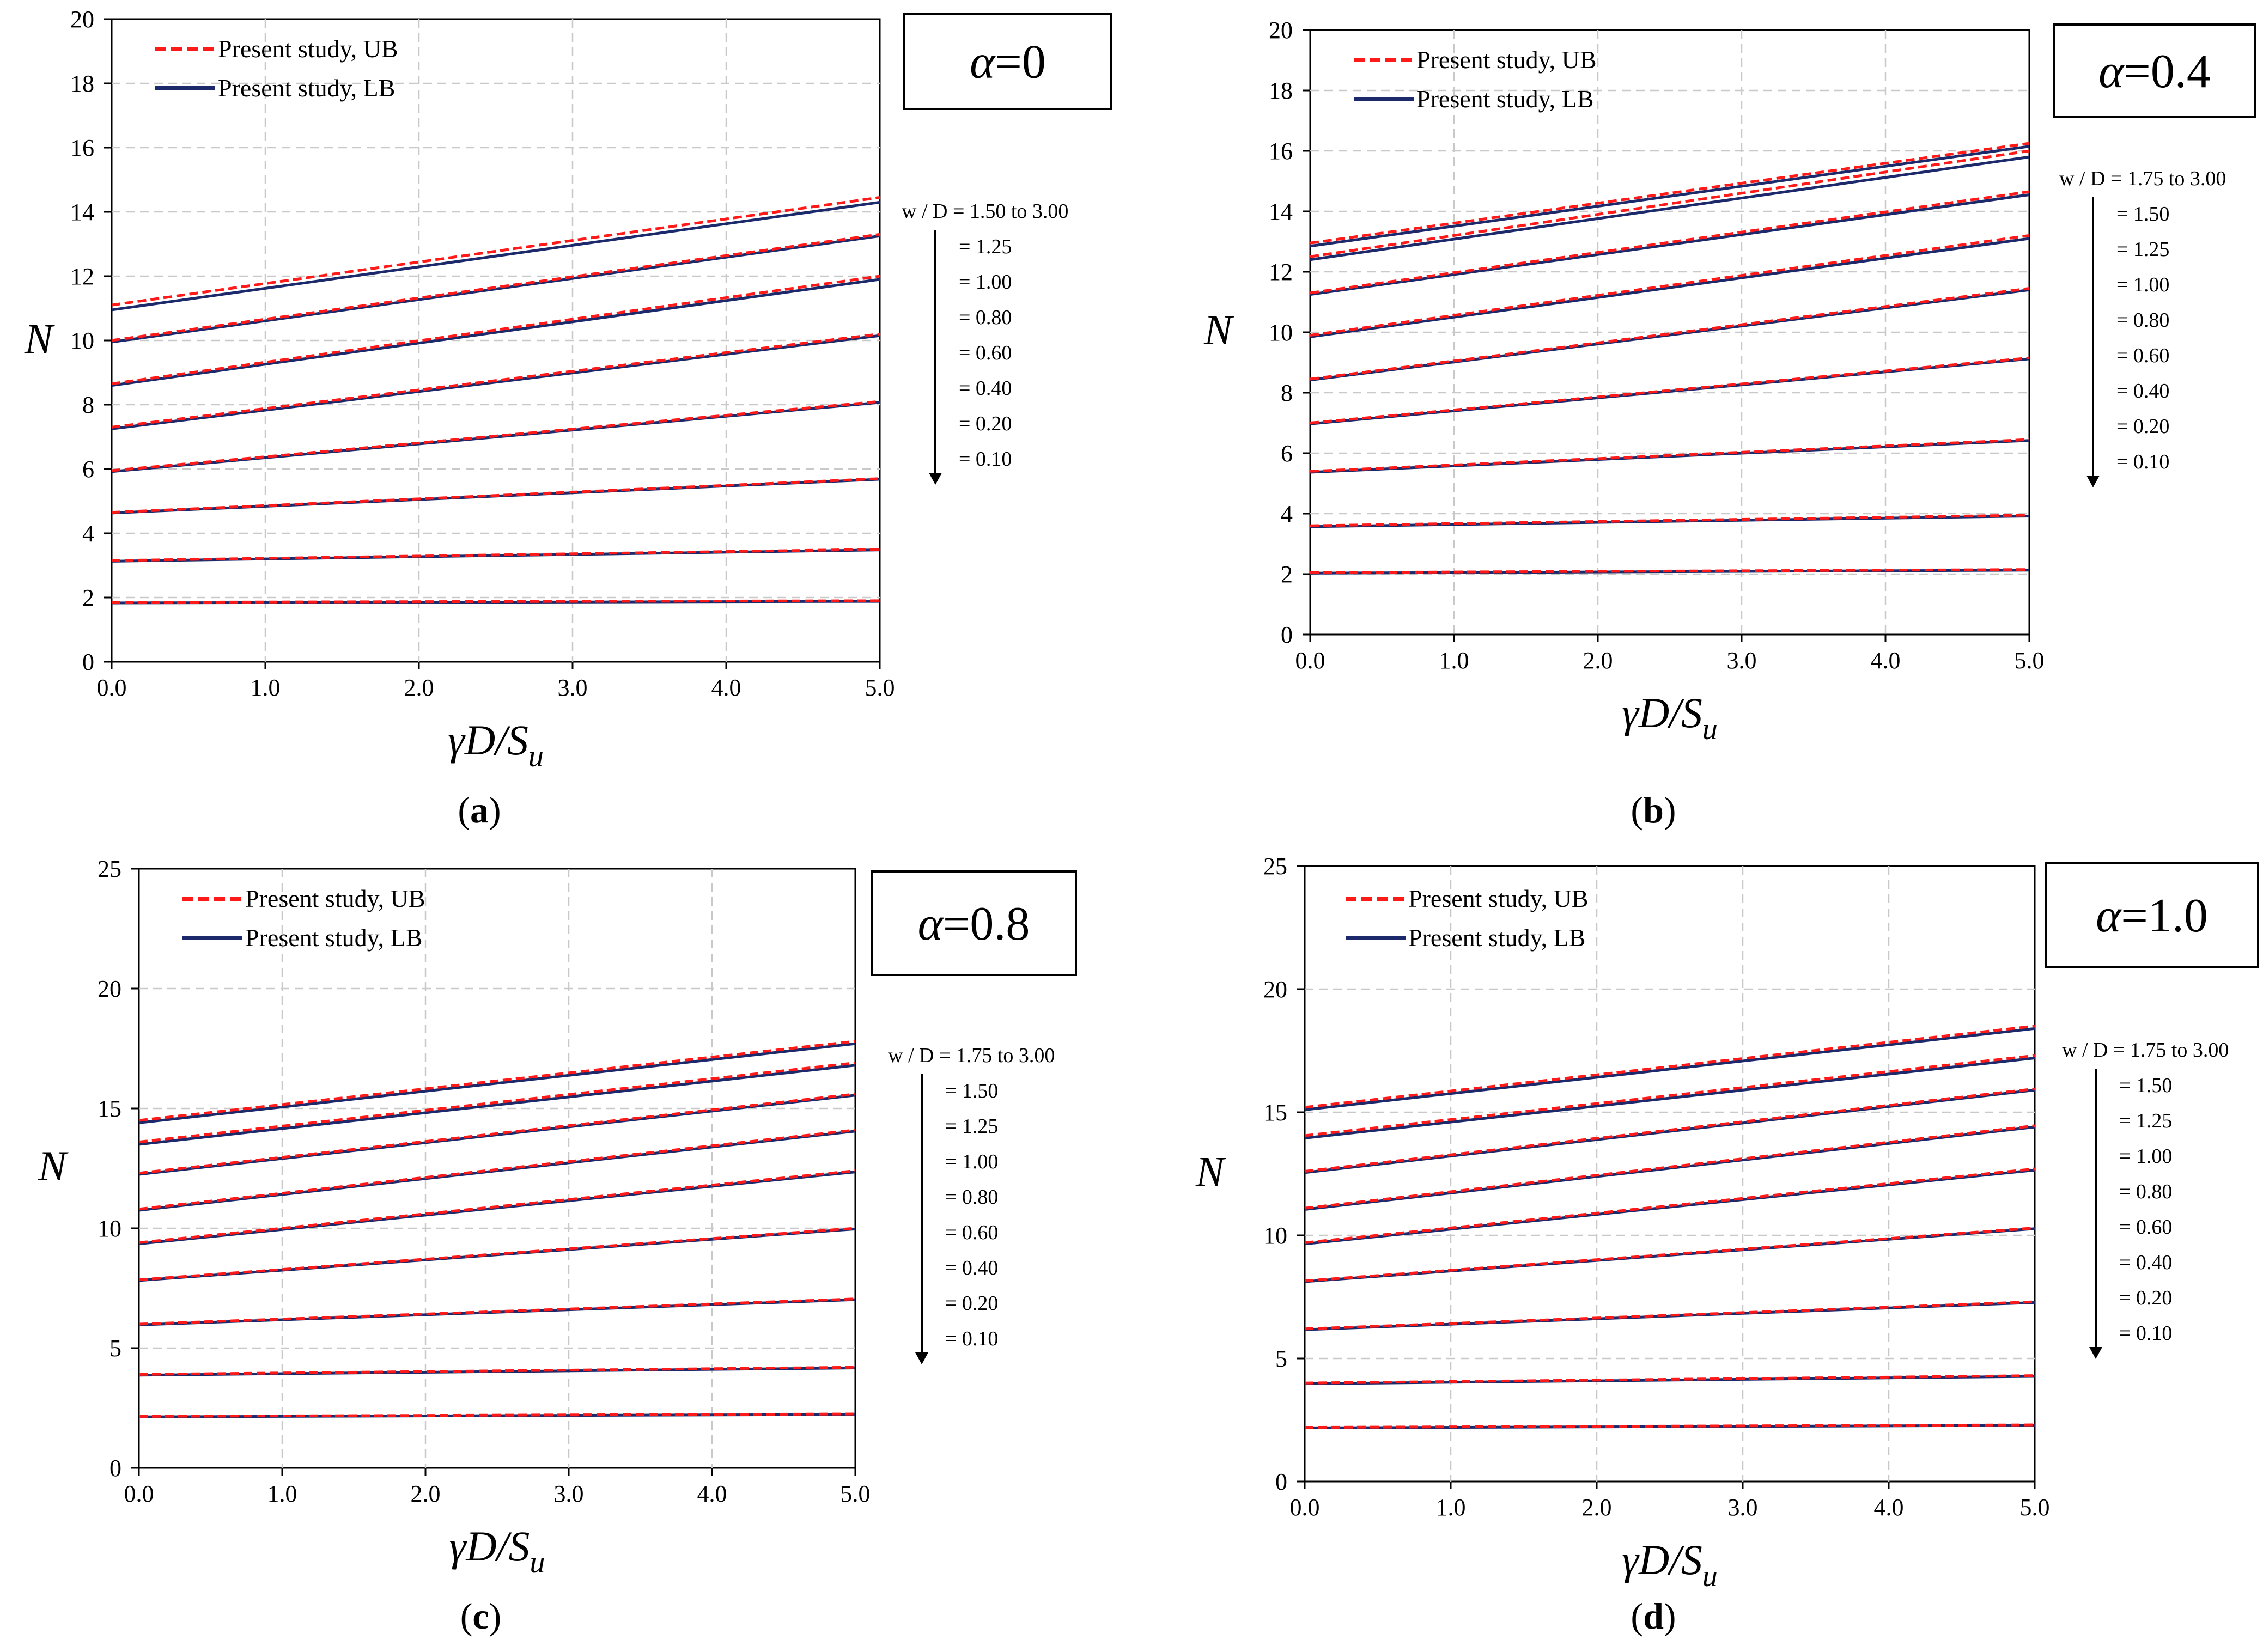 The image size is (2263, 1652). I want to click on wd-label: = 0.40, so click(2142, 391).